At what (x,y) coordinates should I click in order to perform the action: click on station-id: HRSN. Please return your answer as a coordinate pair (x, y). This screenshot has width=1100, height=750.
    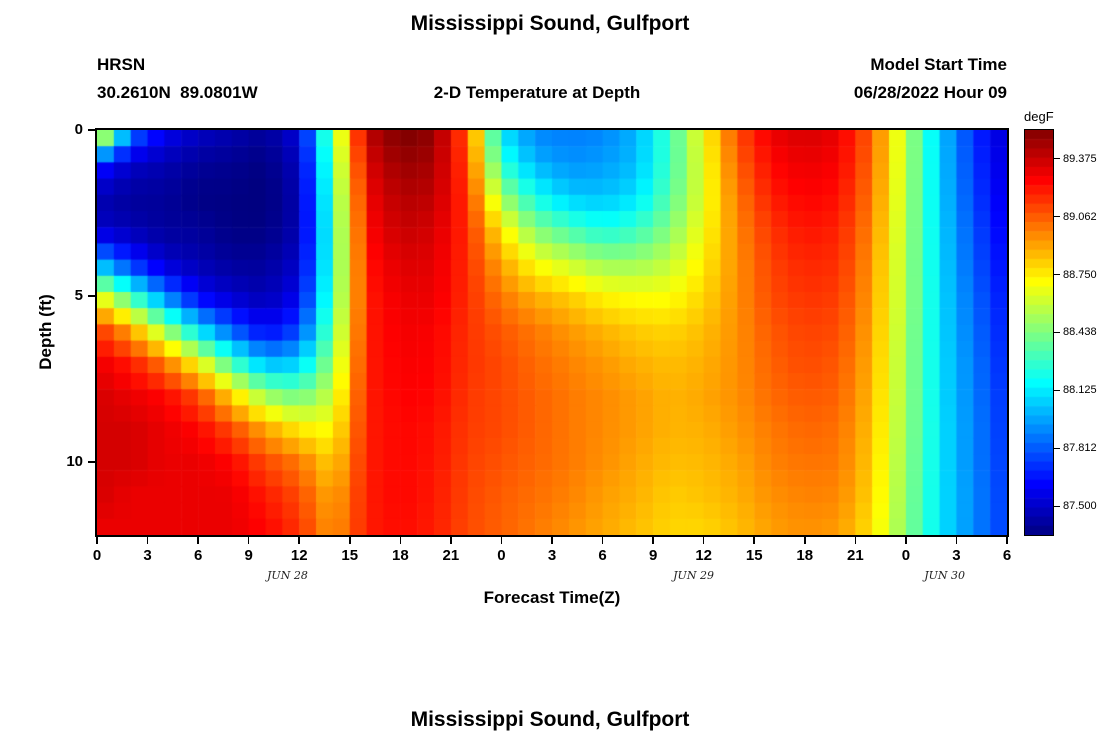
    Looking at the image, I should click on (121, 64).